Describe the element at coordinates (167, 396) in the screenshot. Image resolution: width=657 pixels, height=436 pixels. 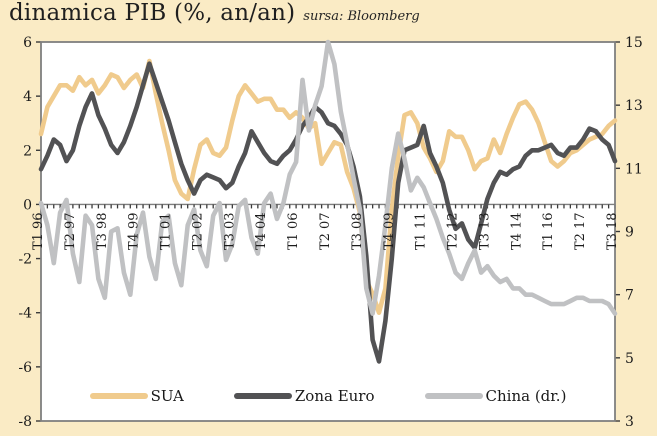
I see `legend-label-sua: SUA` at that location.